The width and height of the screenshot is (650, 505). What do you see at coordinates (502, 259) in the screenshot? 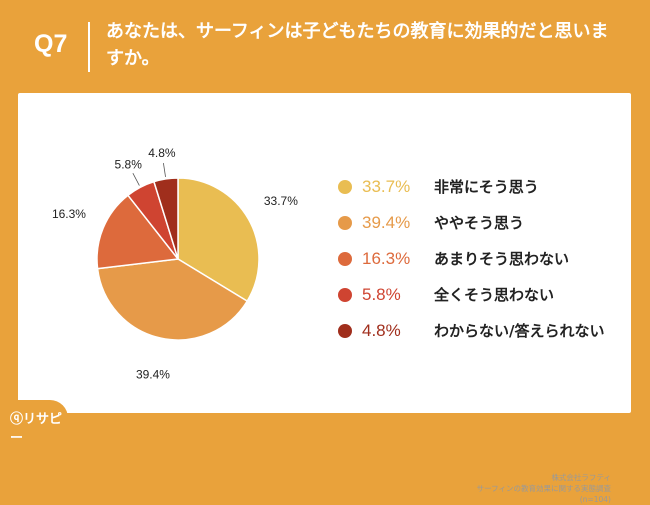
I see `legend-label: あまりそう思わない` at bounding box center [502, 259].